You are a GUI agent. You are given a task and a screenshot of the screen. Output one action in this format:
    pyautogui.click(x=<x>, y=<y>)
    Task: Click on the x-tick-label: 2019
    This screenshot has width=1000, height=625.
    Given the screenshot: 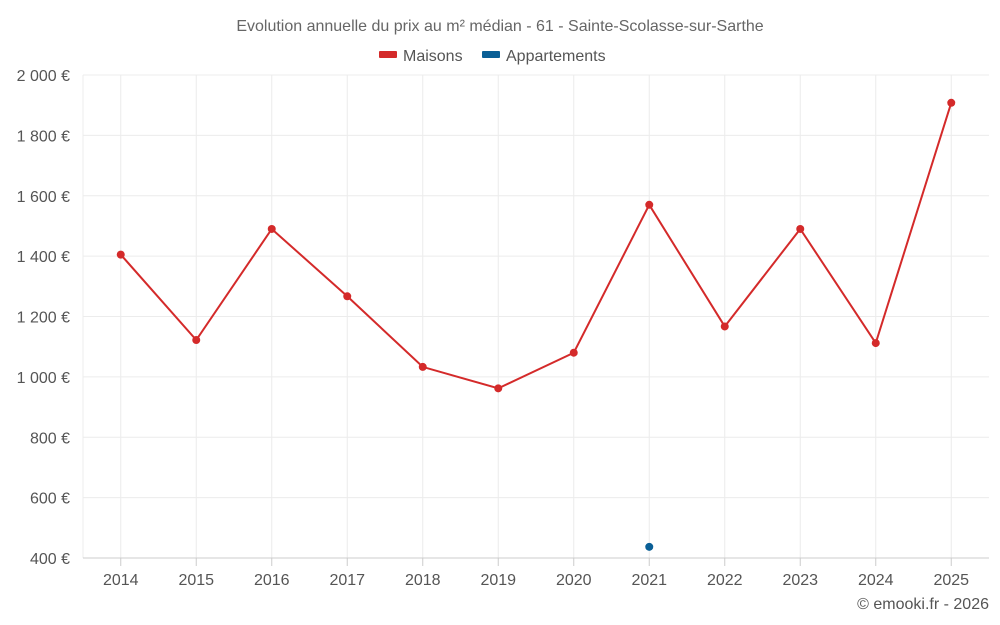 What is the action you would take?
    pyautogui.click(x=498, y=580)
    